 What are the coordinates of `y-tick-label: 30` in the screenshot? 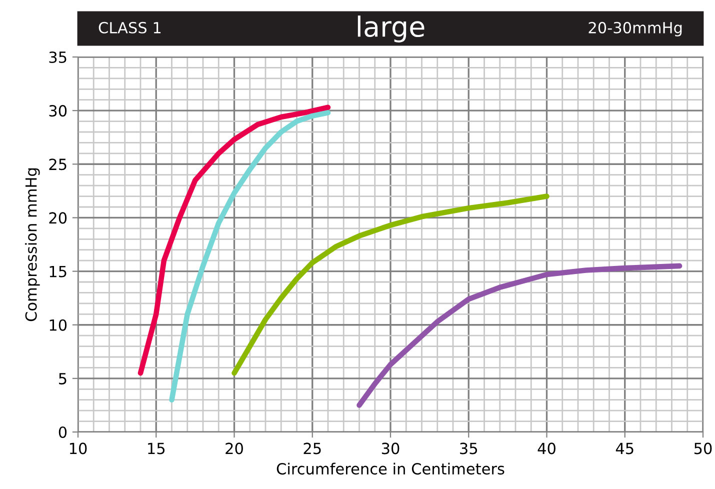 It's located at (58, 111).